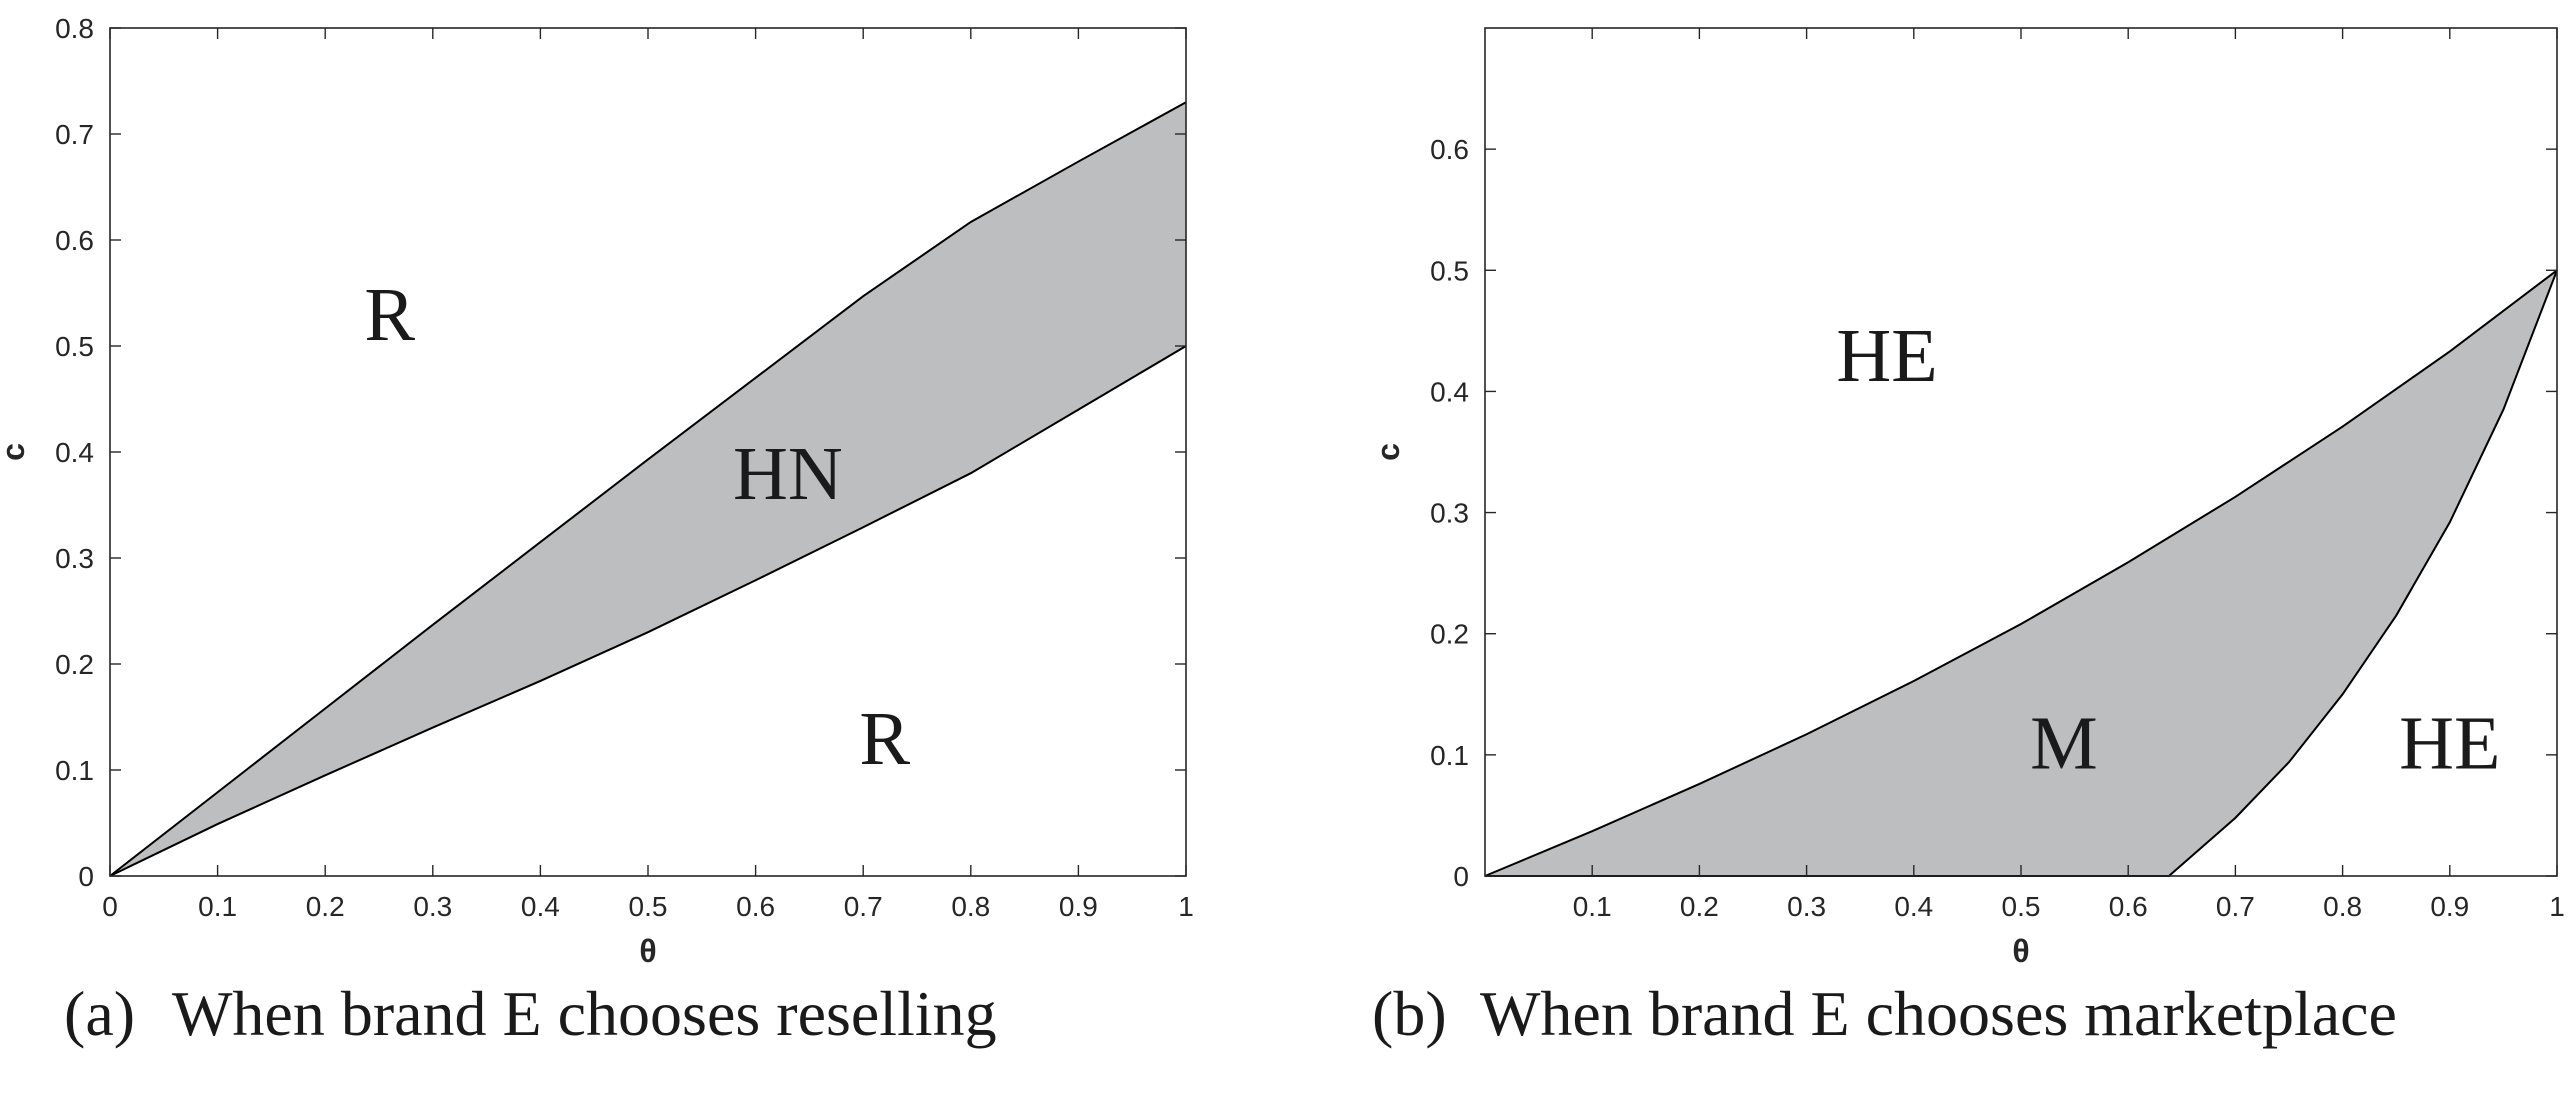 The height and width of the screenshot is (1112, 2571). I want to click on y-tick-label: 0.7, so click(74, 134).